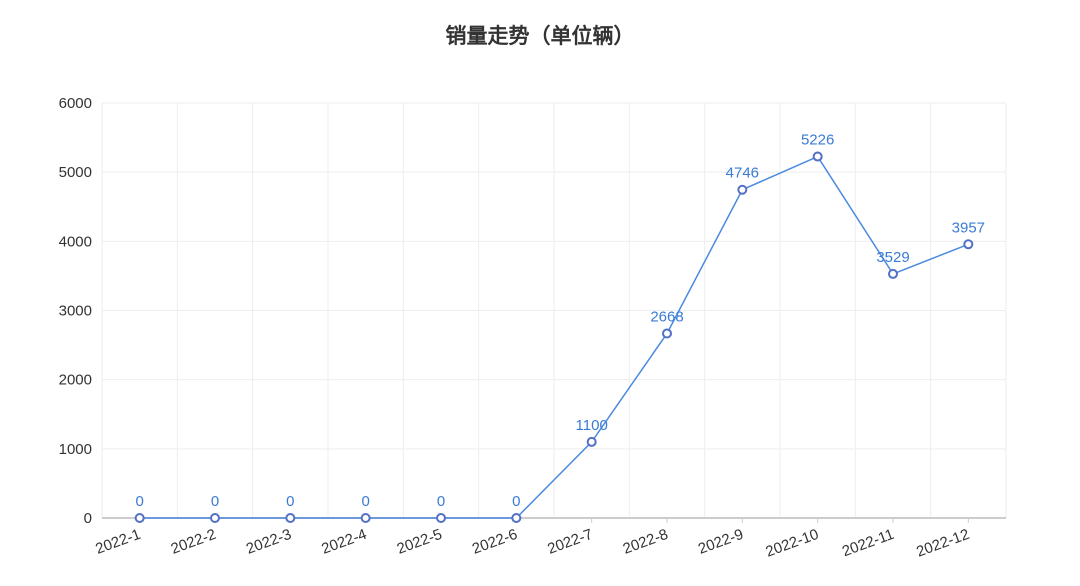  What do you see at coordinates (646, 542) in the screenshot?
I see `x-tick-label: 2022-8` at bounding box center [646, 542].